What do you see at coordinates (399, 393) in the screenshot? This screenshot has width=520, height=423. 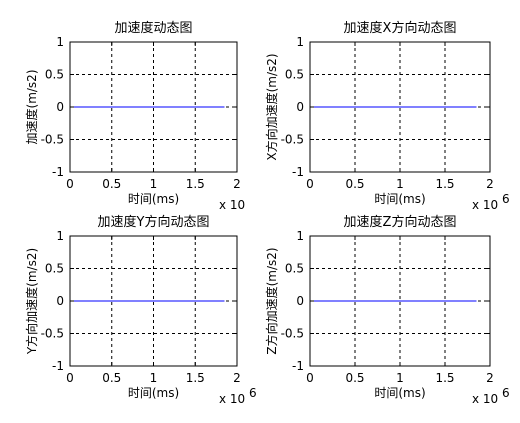 I see `chart-z-xlabel: 时间(ms)` at bounding box center [399, 393].